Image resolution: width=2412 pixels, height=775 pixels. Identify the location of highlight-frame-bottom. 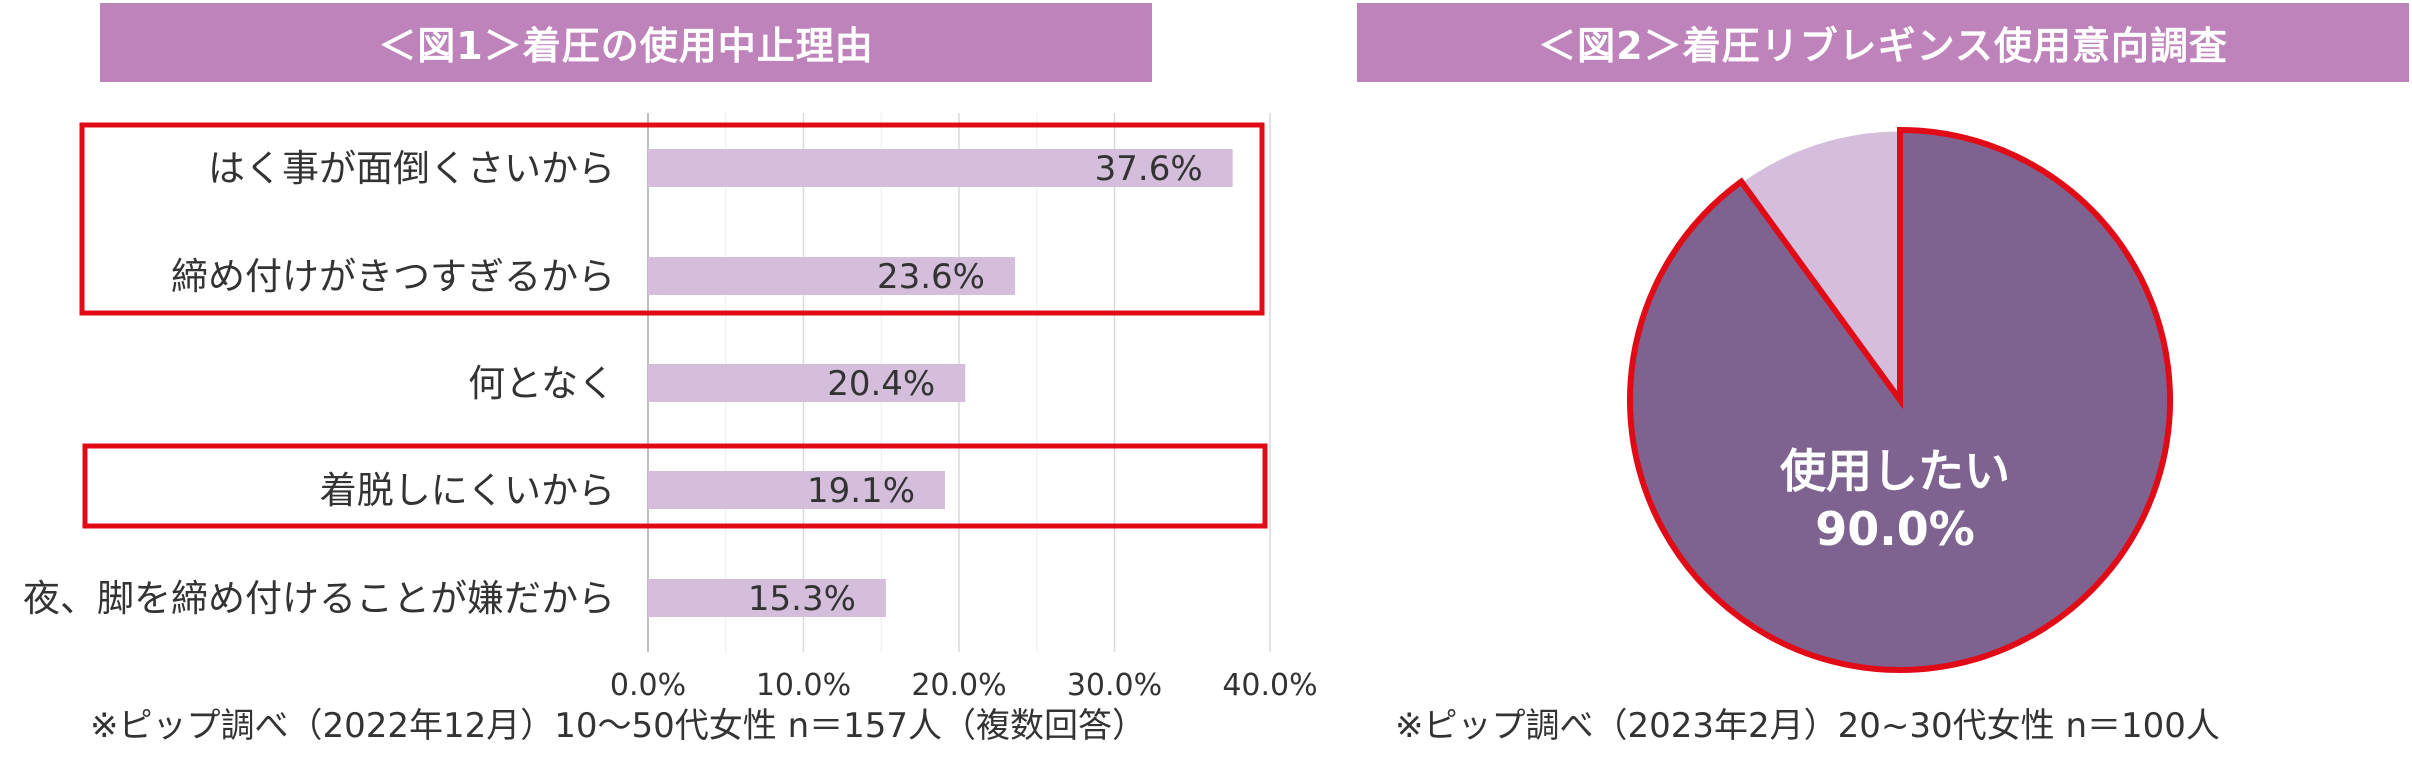
(675, 486).